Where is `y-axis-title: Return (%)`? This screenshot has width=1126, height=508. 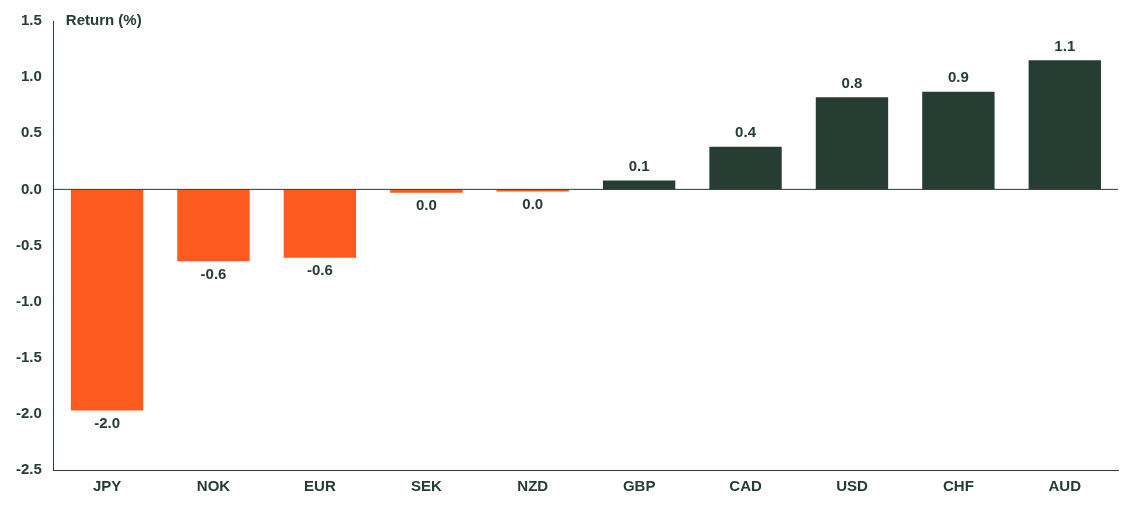
y-axis-title: Return (%) is located at coordinates (103, 20).